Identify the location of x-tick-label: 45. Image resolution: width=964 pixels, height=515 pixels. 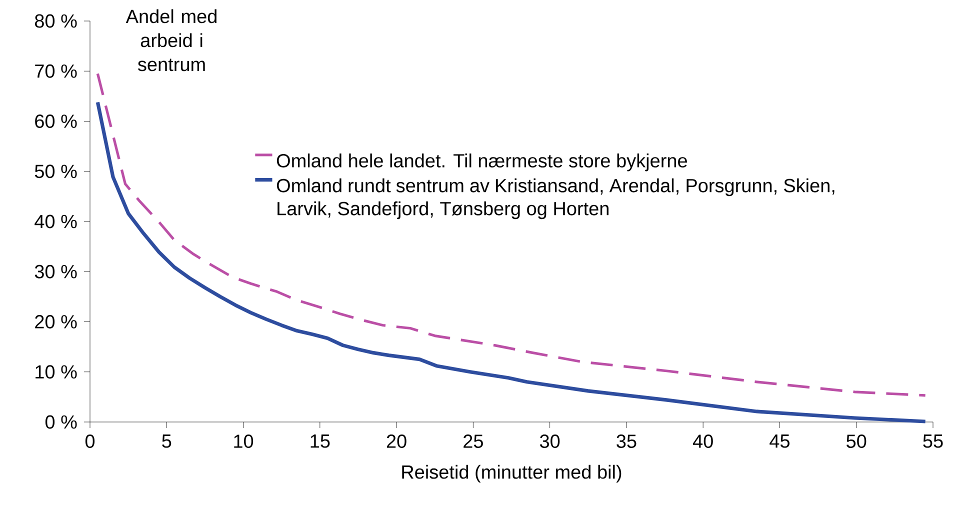
(780, 441).